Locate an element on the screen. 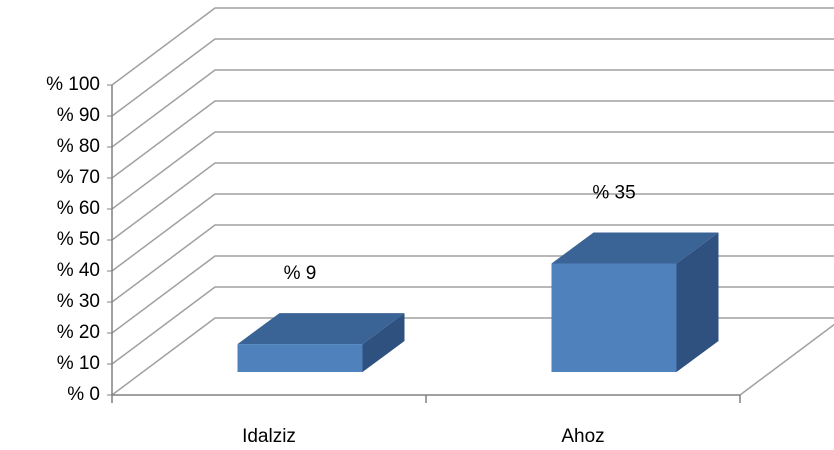 The height and width of the screenshot is (450, 834). y-tick-label: % 40 is located at coordinates (78, 270).